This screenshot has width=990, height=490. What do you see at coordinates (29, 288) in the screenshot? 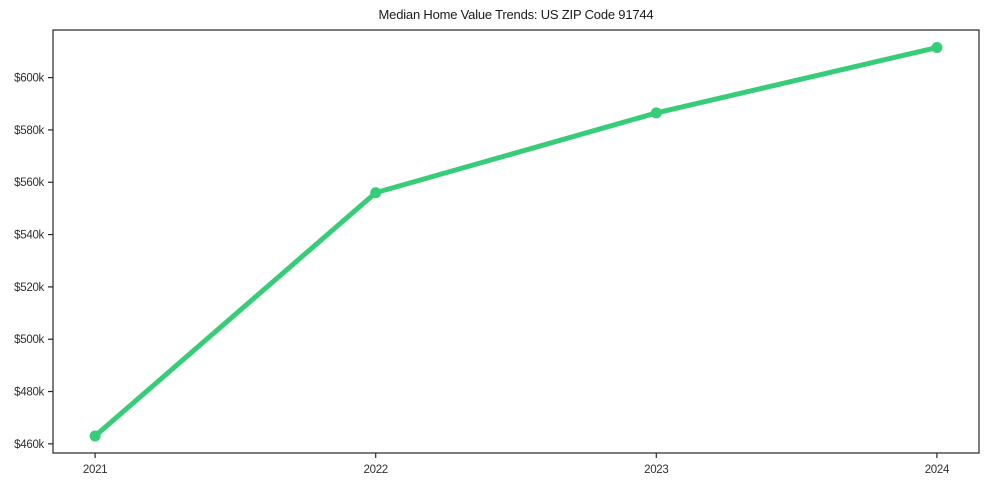
I see `y-axis-tick-label: $520k` at bounding box center [29, 288].